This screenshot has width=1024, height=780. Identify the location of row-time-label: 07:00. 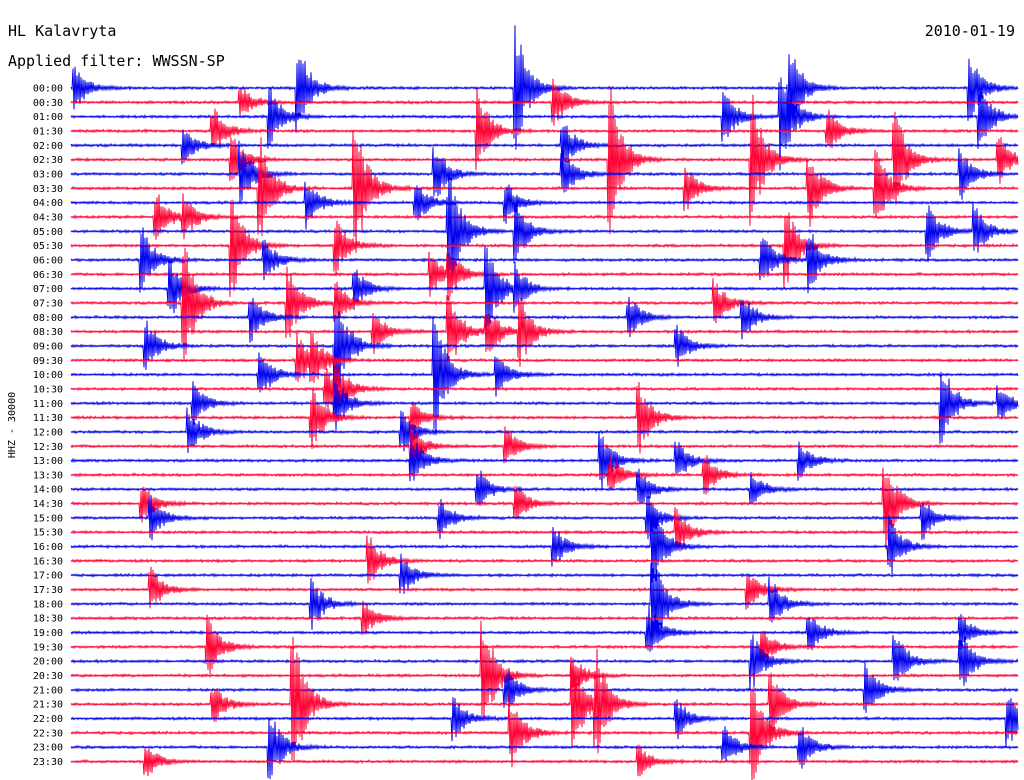
(48, 289).